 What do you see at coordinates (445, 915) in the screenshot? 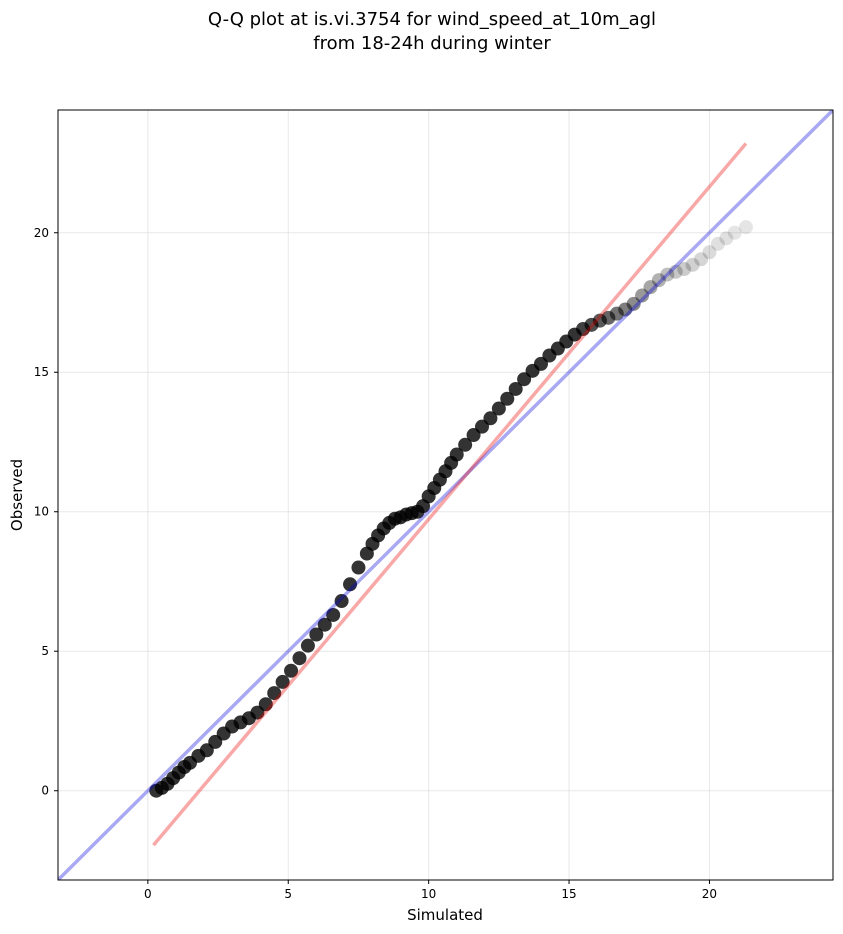
I see `x-axis-label: Simulated` at bounding box center [445, 915].